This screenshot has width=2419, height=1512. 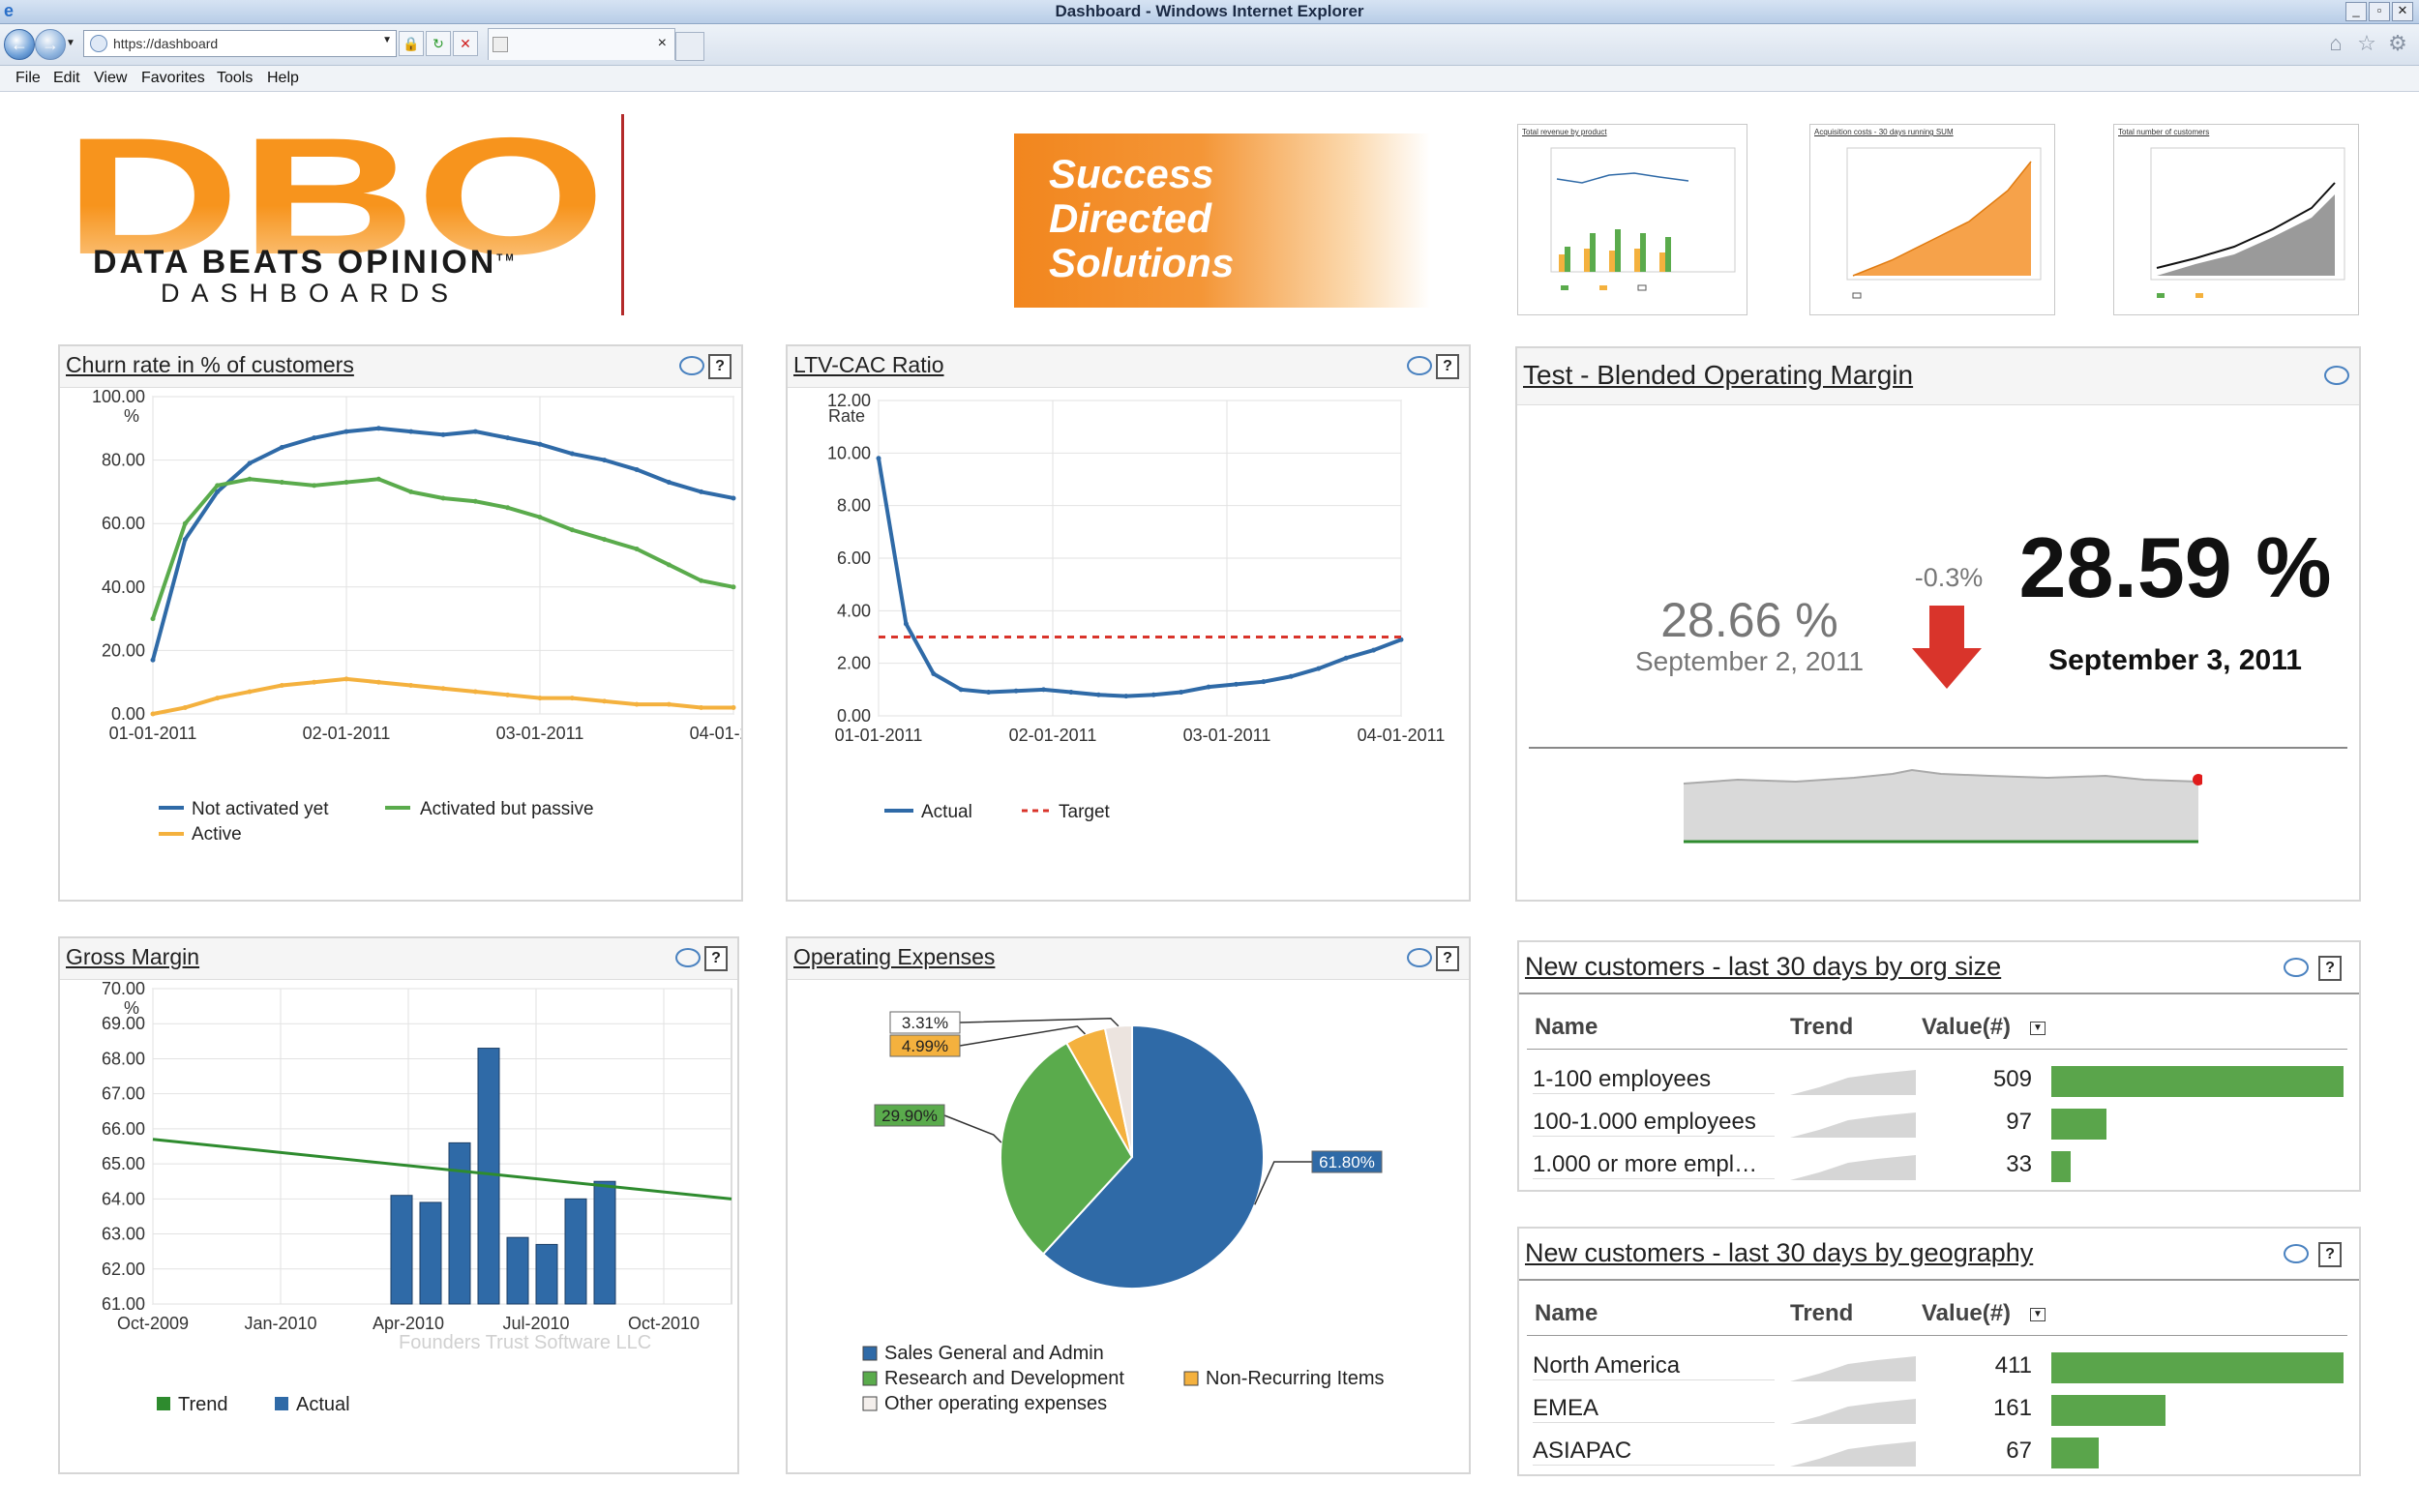 I want to click on panel-title: Operating Expenses, so click(x=894, y=957).